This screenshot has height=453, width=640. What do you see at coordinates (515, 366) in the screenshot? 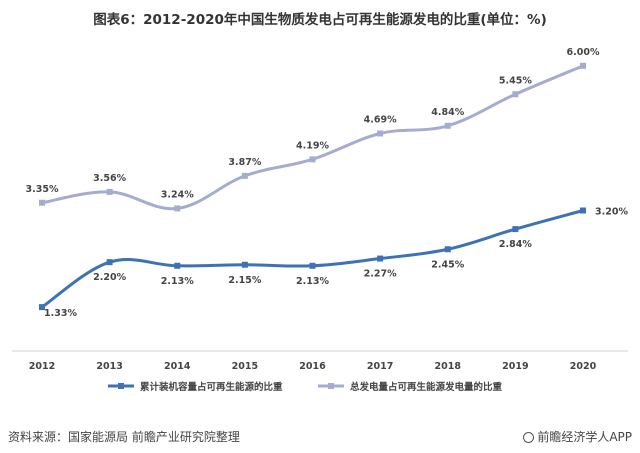
I see `x-tick-label: 2019` at bounding box center [515, 366].